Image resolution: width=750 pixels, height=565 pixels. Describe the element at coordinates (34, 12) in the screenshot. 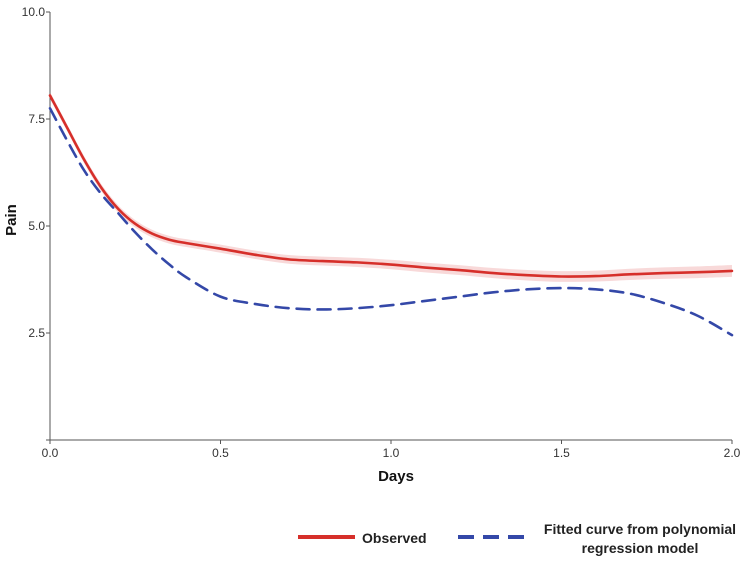

I see `y-tick-label: 10.0` at that location.